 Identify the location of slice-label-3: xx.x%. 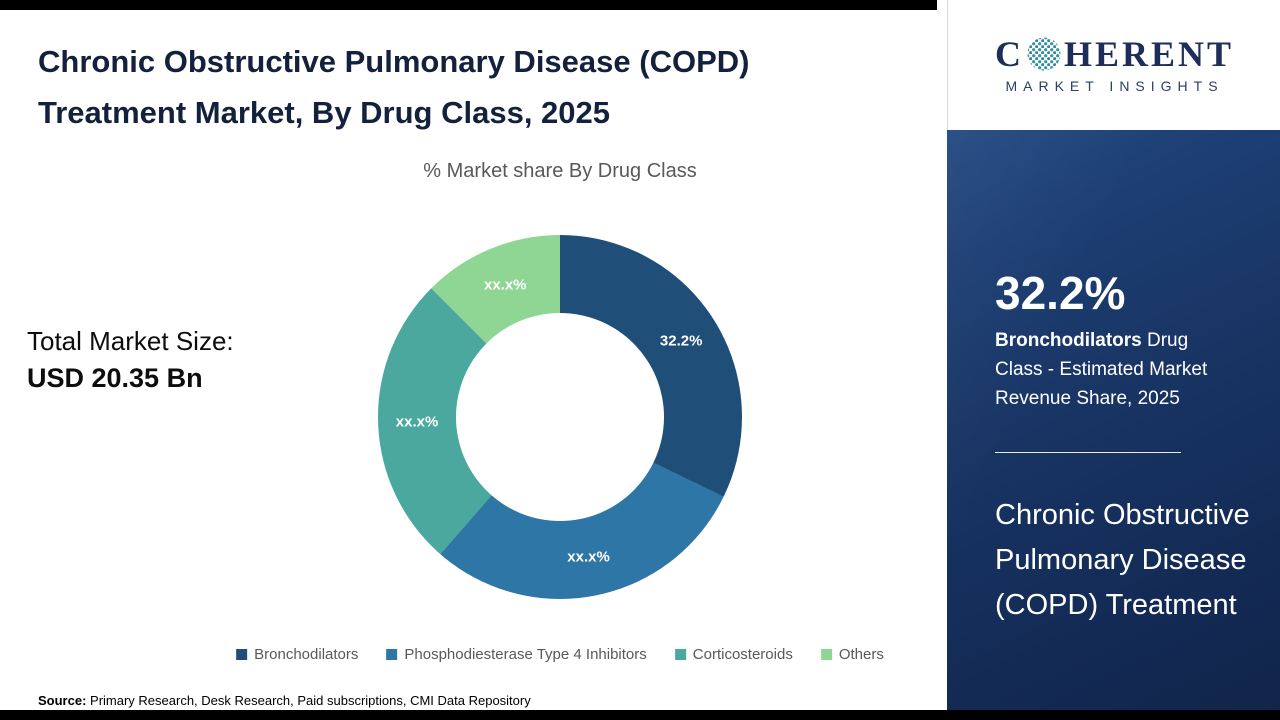
(505, 285).